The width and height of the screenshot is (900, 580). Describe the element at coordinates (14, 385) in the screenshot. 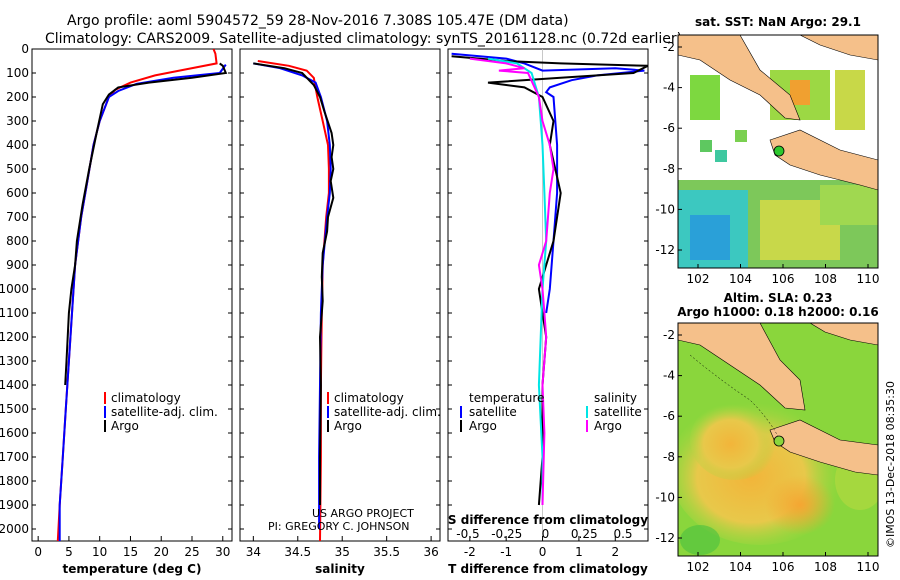

I see `depth-tick-label: 1400` at that location.